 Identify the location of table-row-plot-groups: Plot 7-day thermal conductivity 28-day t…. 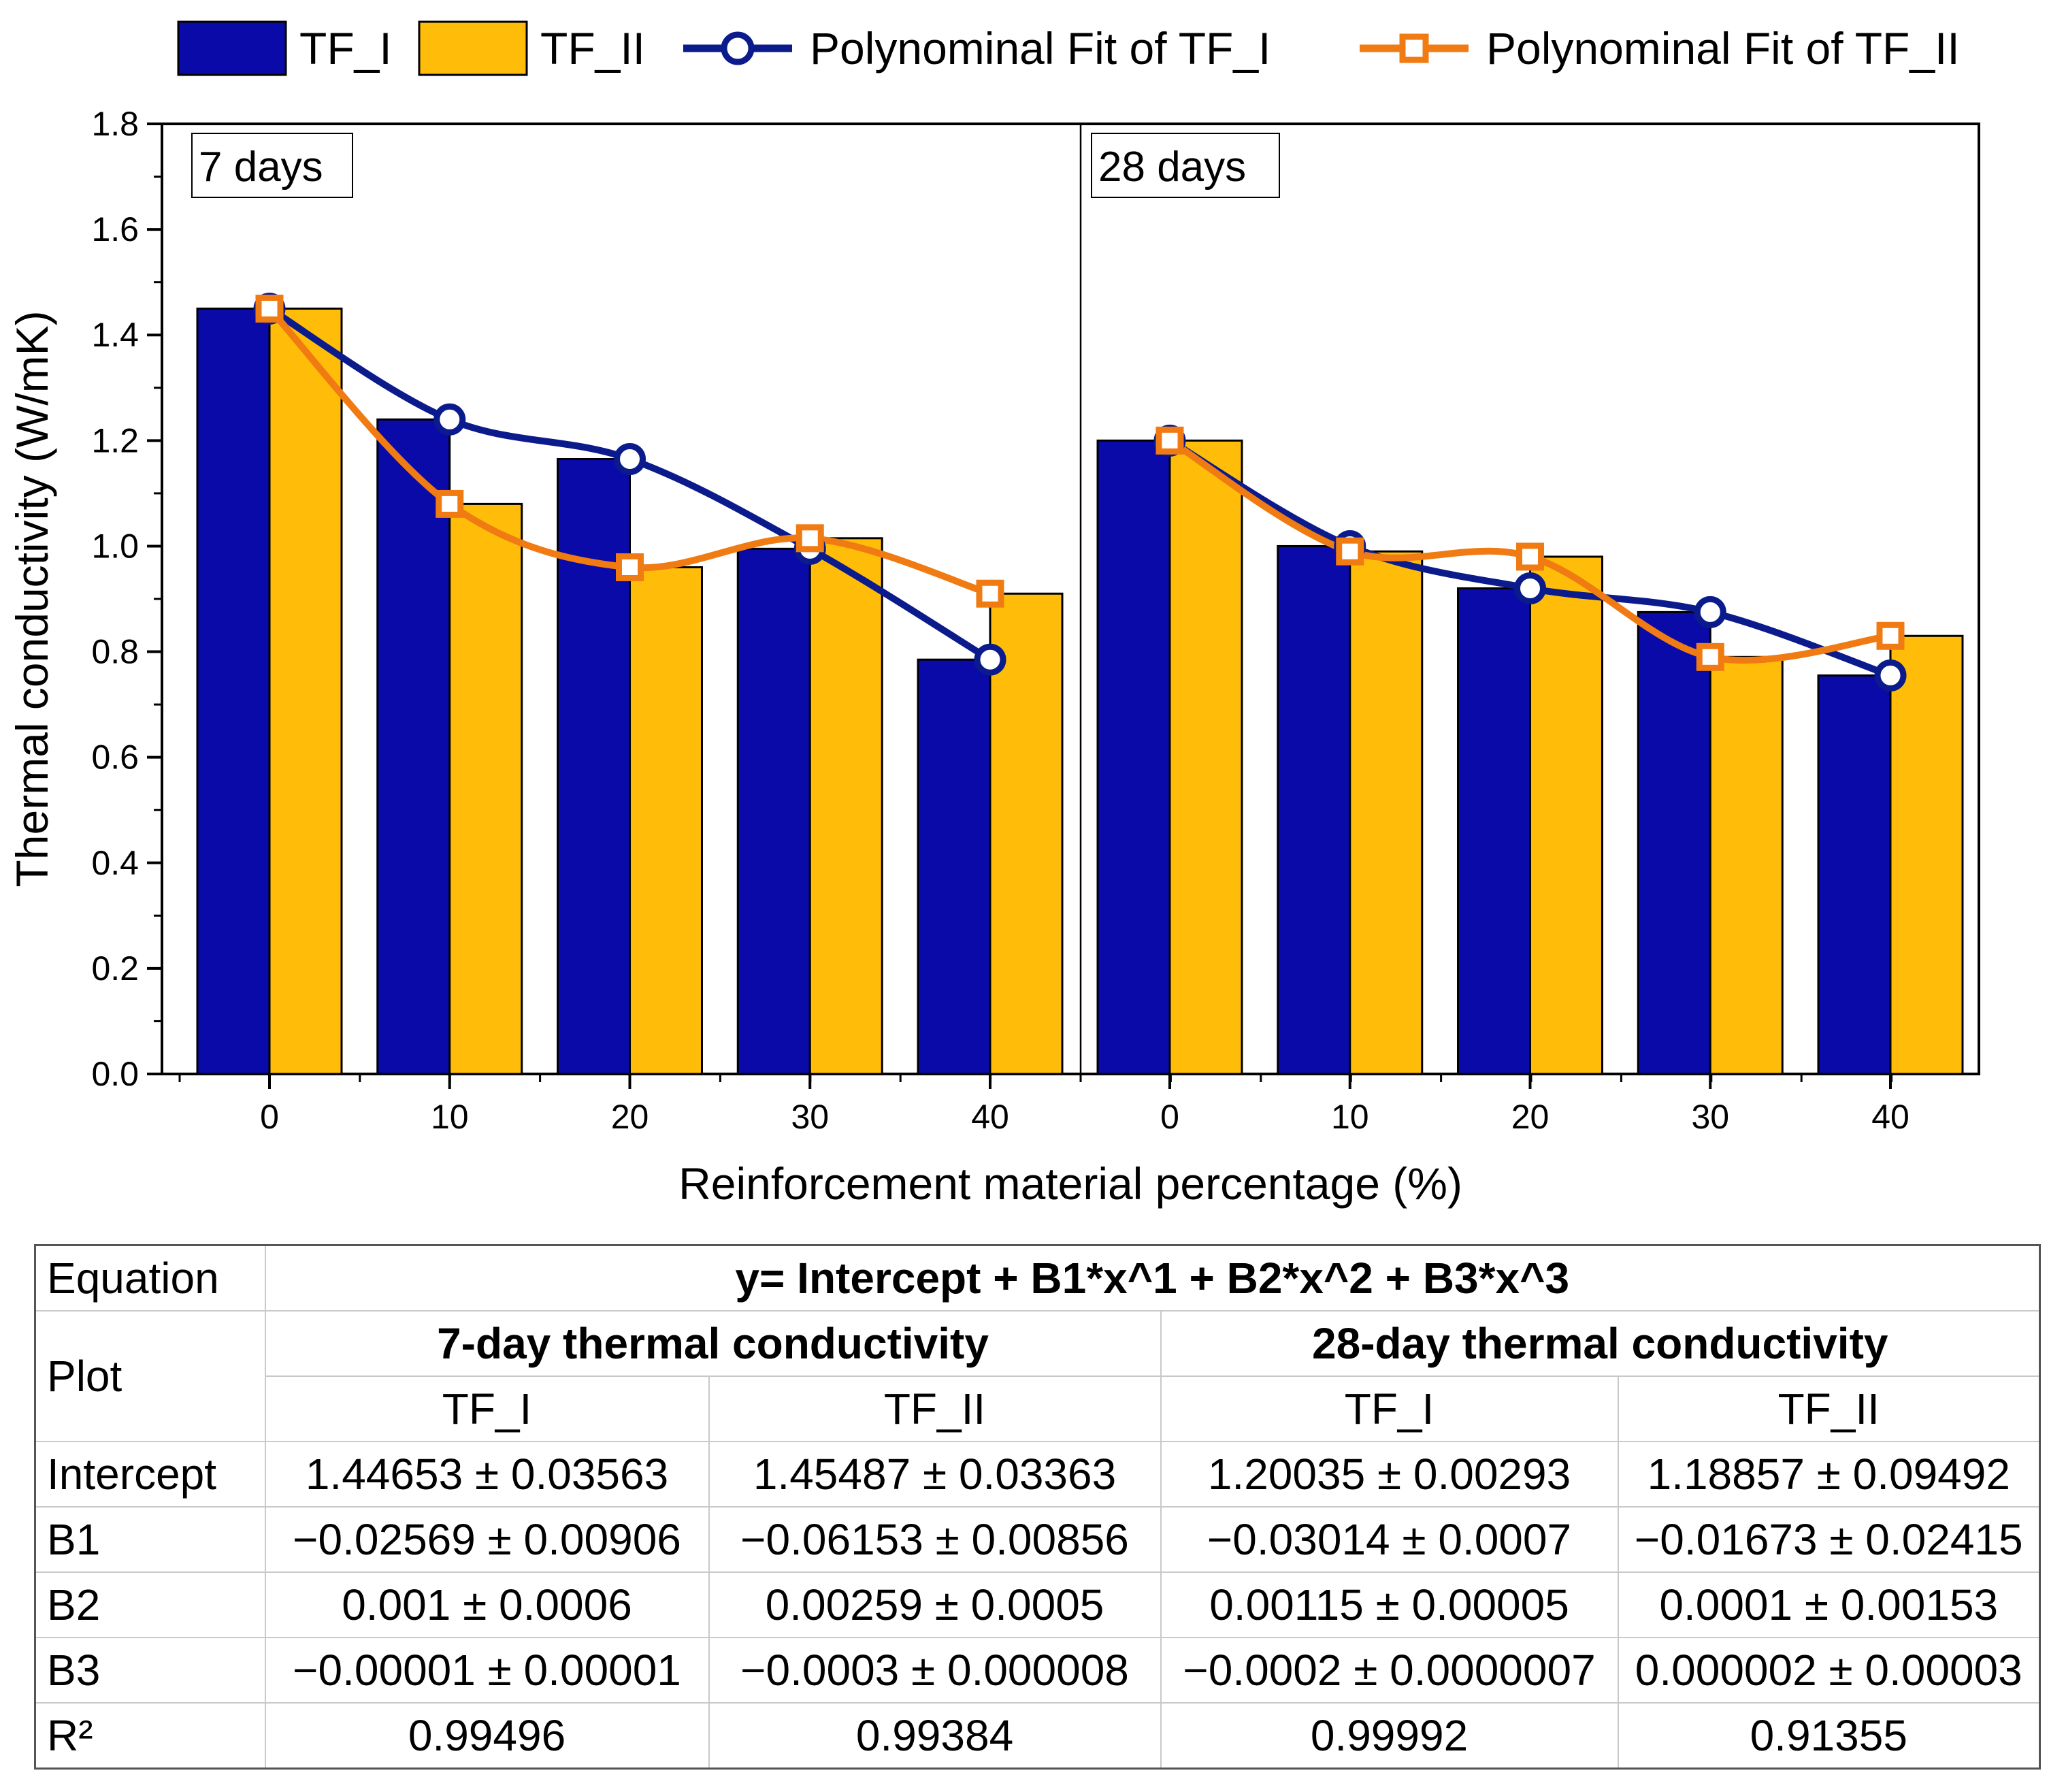
(1037, 1376).